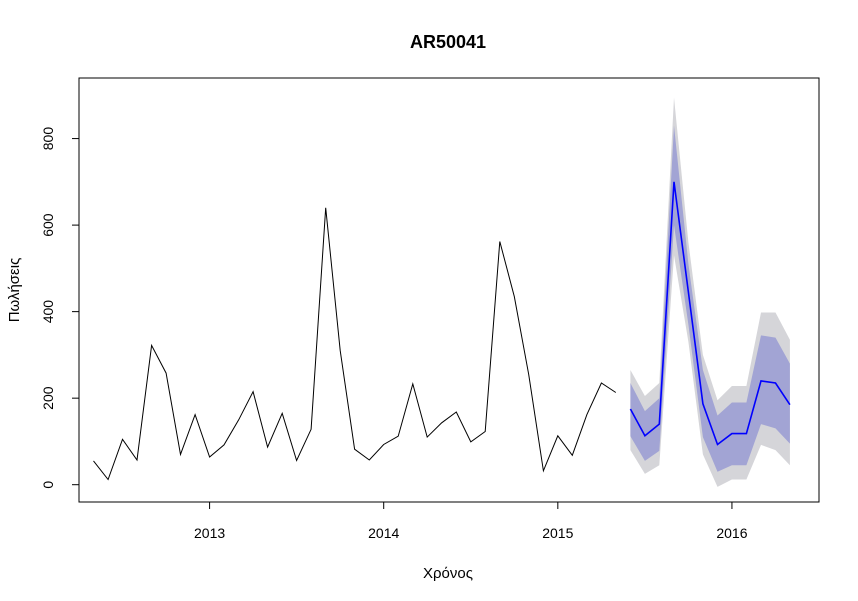 This screenshot has width=858, height=601. Describe the element at coordinates (448, 573) in the screenshot. I see `x-axis-label: Χρόνος` at that location.